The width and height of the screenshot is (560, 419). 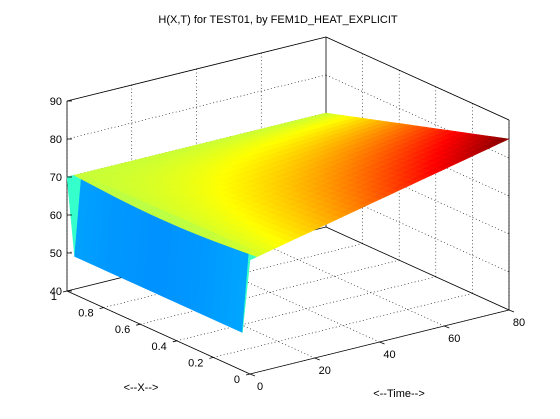 What do you see at coordinates (454, 339) in the screenshot?
I see `time-tick-label: 60` at bounding box center [454, 339].